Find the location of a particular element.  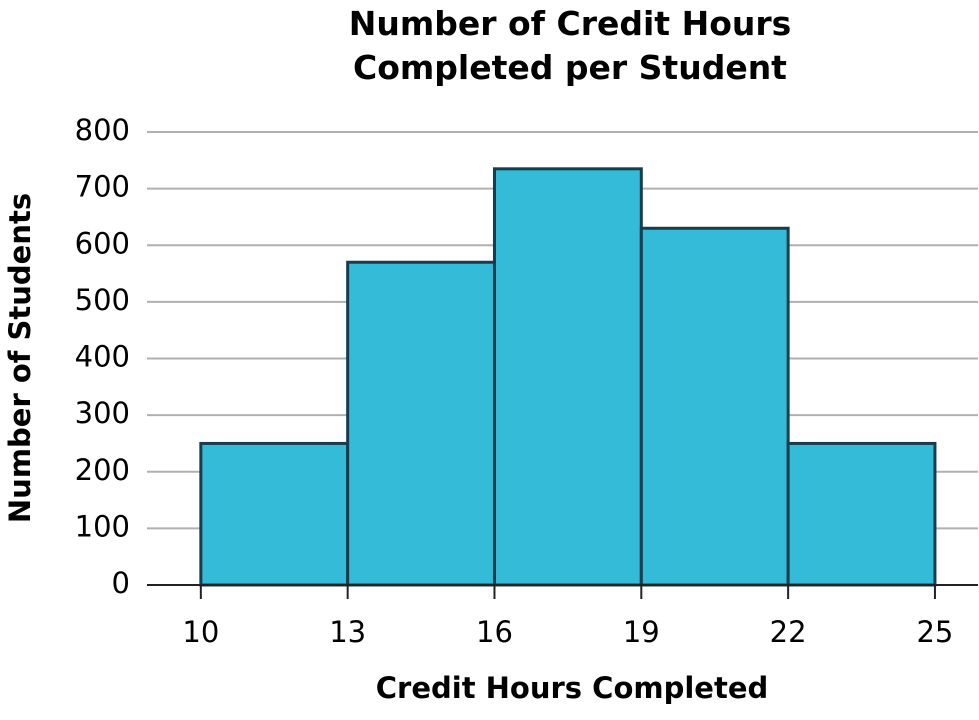

y-axis-label: Number of Students is located at coordinates (20, 358).